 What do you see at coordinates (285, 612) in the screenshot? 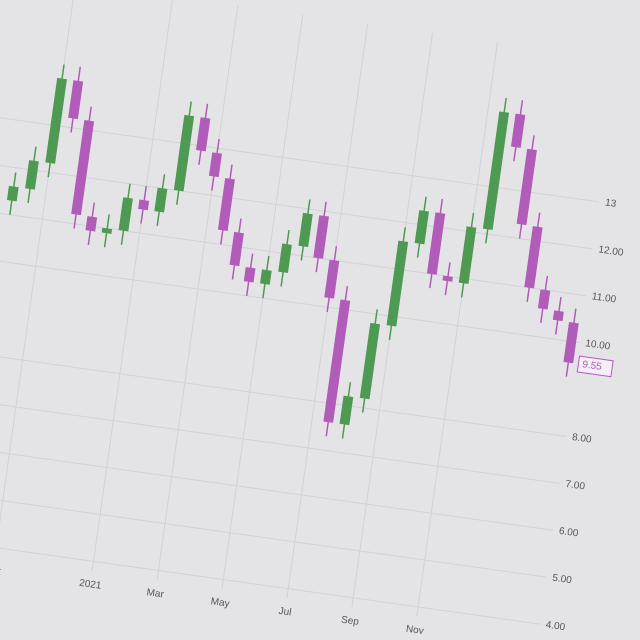
I see `x-tick-label: Jul` at bounding box center [285, 612].